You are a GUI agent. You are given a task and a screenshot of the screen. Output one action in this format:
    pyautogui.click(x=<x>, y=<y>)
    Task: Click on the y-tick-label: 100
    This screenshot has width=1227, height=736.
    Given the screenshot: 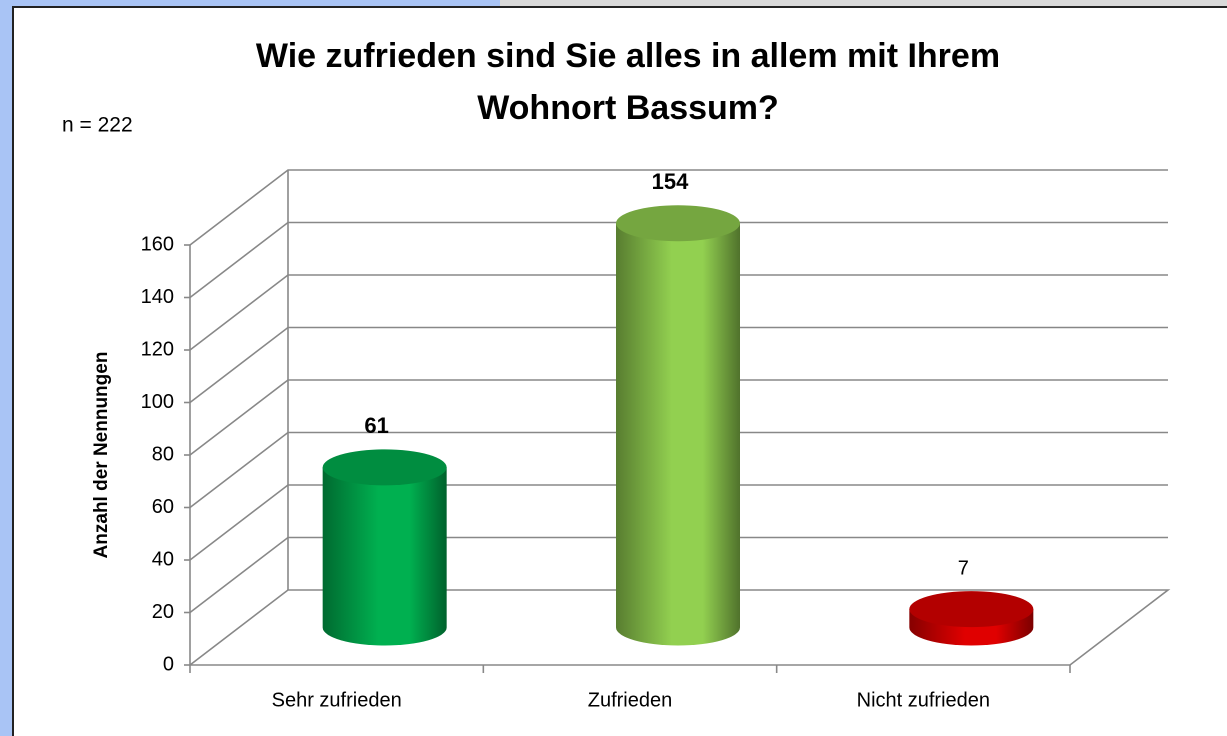 What is the action you would take?
    pyautogui.click(x=157, y=402)
    